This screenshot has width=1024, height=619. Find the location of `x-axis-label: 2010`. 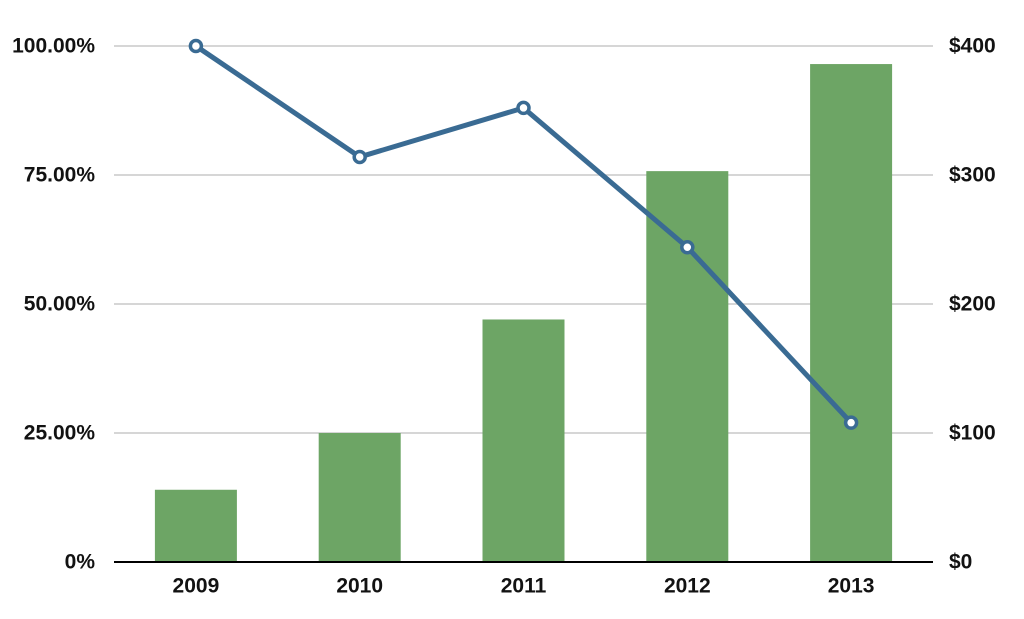

x-axis-label: 2010 is located at coordinates (359, 586).